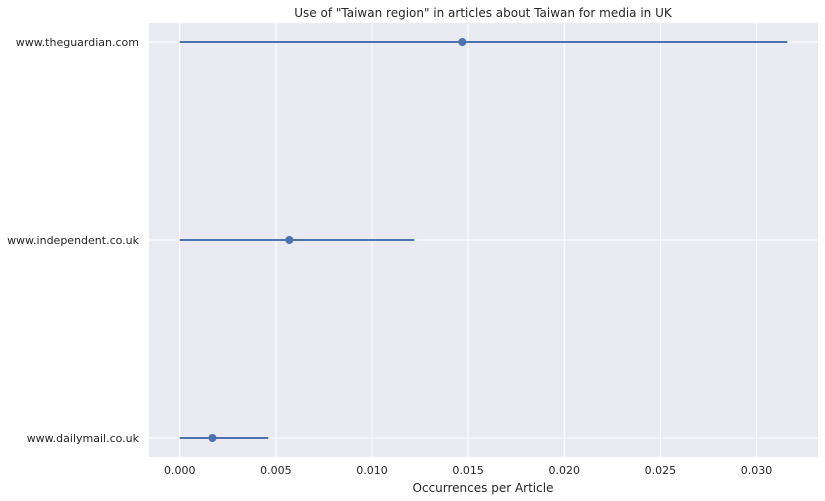  What do you see at coordinates (180, 470) in the screenshot?
I see `x-tick-label: 0.000` at bounding box center [180, 470].